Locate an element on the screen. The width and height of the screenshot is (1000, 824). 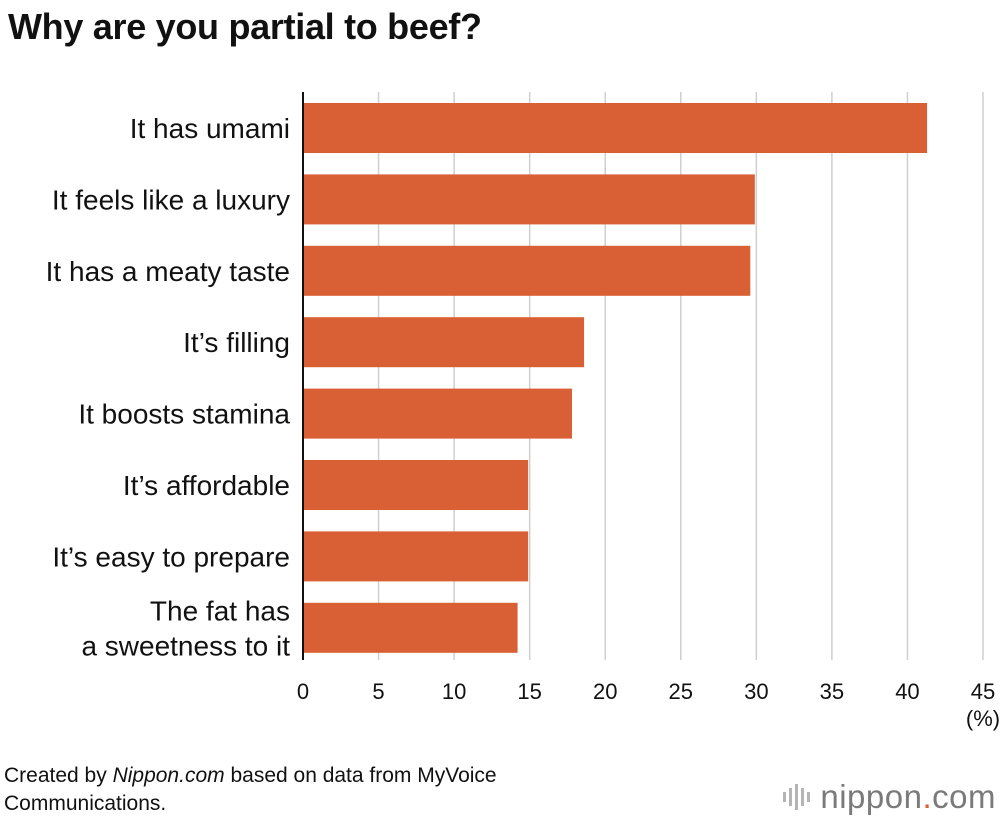
x-tick-label-5: 5 is located at coordinates (378, 691).